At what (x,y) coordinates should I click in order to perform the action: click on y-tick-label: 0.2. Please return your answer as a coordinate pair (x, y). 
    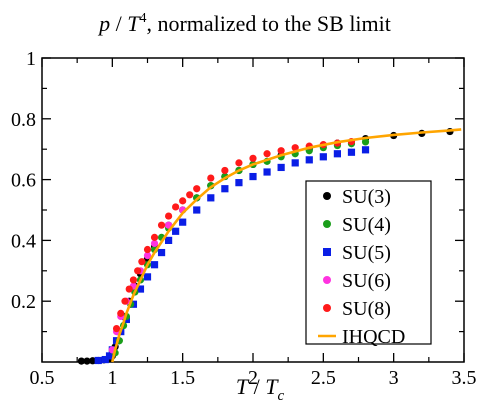
    Looking at the image, I should click on (23, 302).